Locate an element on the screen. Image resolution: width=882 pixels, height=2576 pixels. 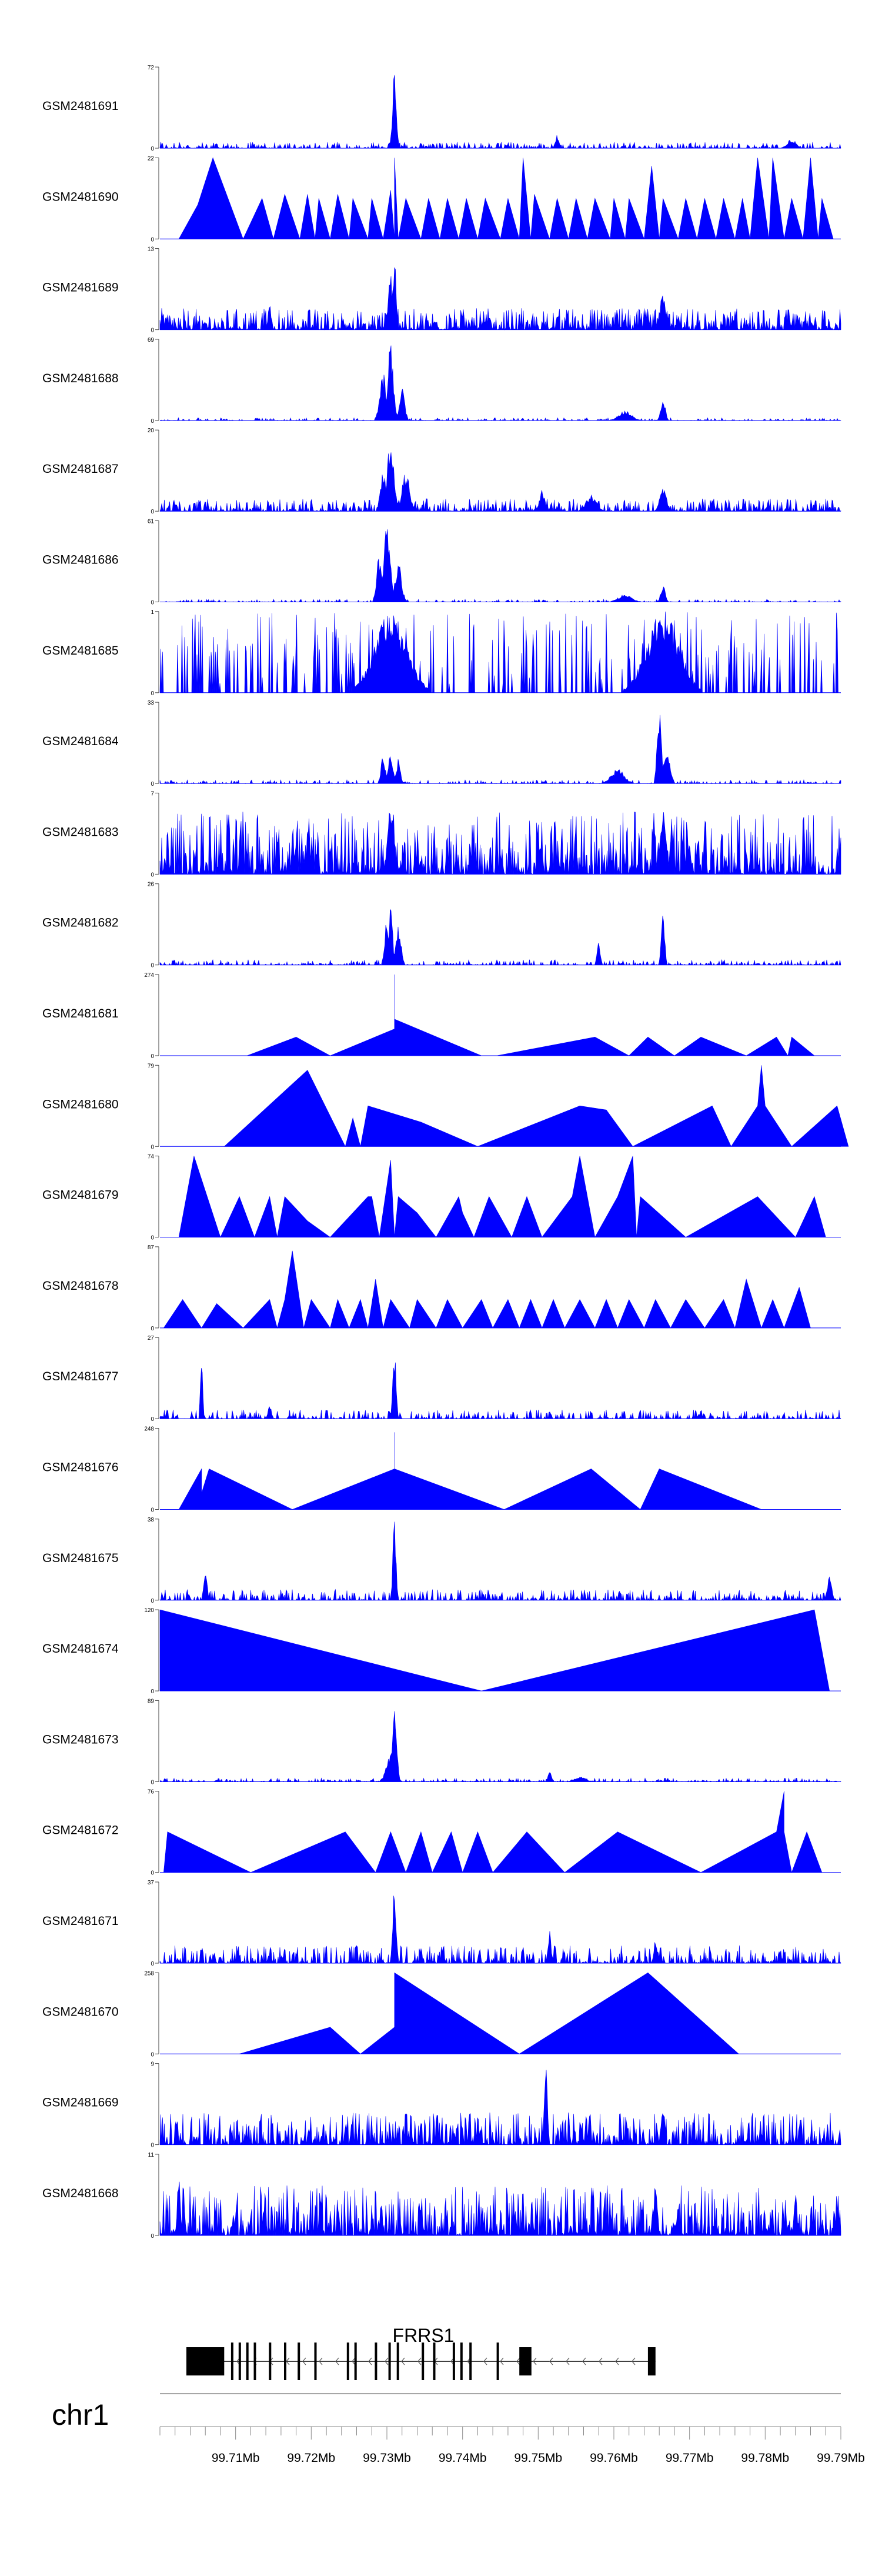
axis-tick-label: 99.74Mb is located at coordinates (463, 2458).